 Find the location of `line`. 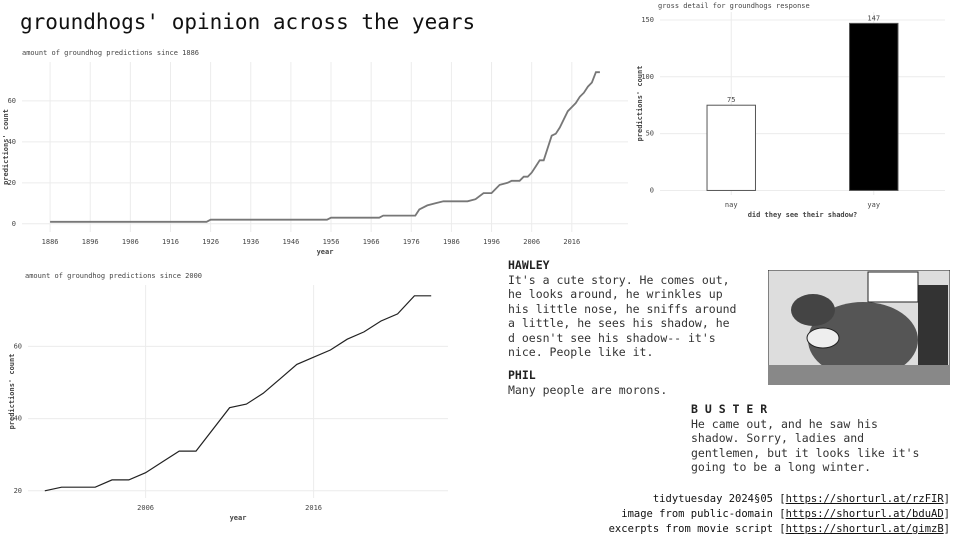

line is located at coordinates (238, 393).